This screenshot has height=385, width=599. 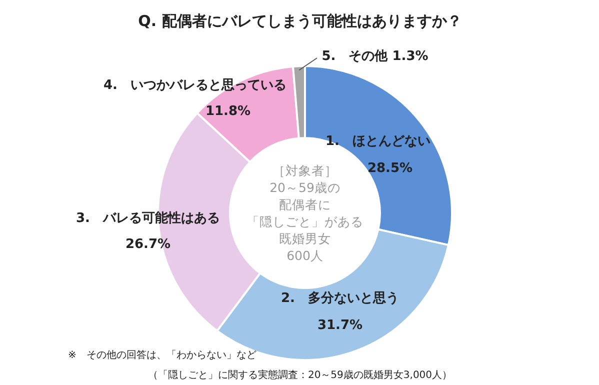 I want to click on text: ※ その他の回答は、「わからない」など, so click(x=162, y=355).